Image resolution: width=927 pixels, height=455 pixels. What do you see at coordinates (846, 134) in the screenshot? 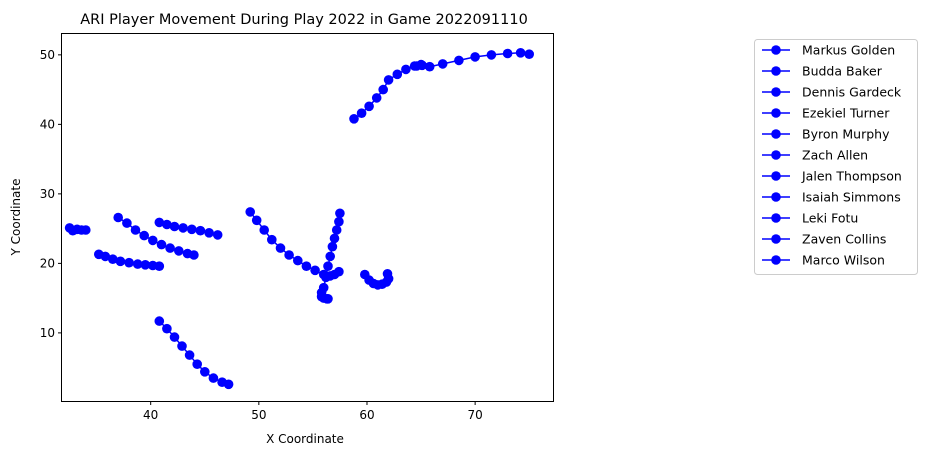
I see `legend-label: Byron Murphy` at bounding box center [846, 134].